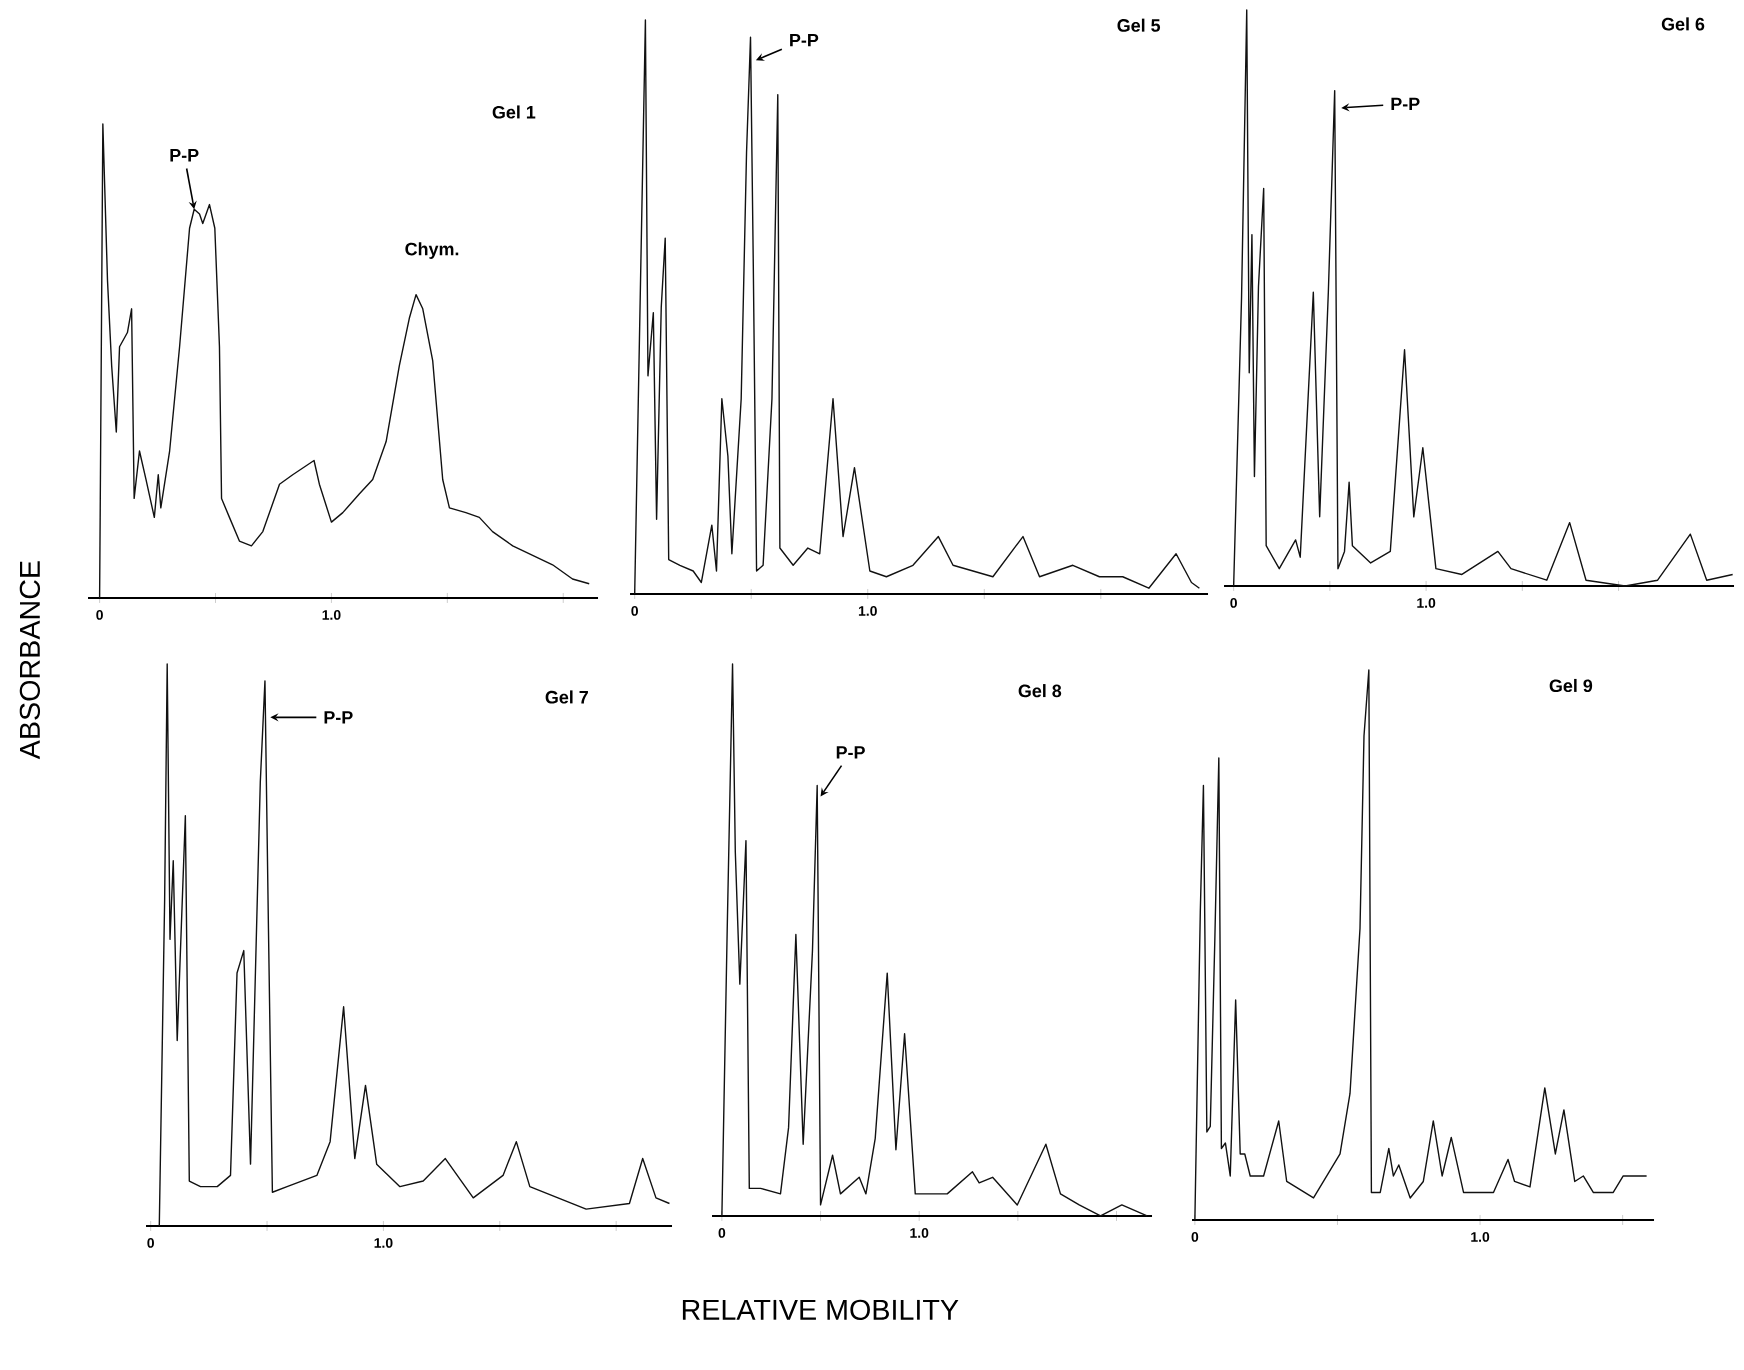  What do you see at coordinates (30, 660) in the screenshot?
I see `y-axis-title: ABSORBANCE` at bounding box center [30, 660].